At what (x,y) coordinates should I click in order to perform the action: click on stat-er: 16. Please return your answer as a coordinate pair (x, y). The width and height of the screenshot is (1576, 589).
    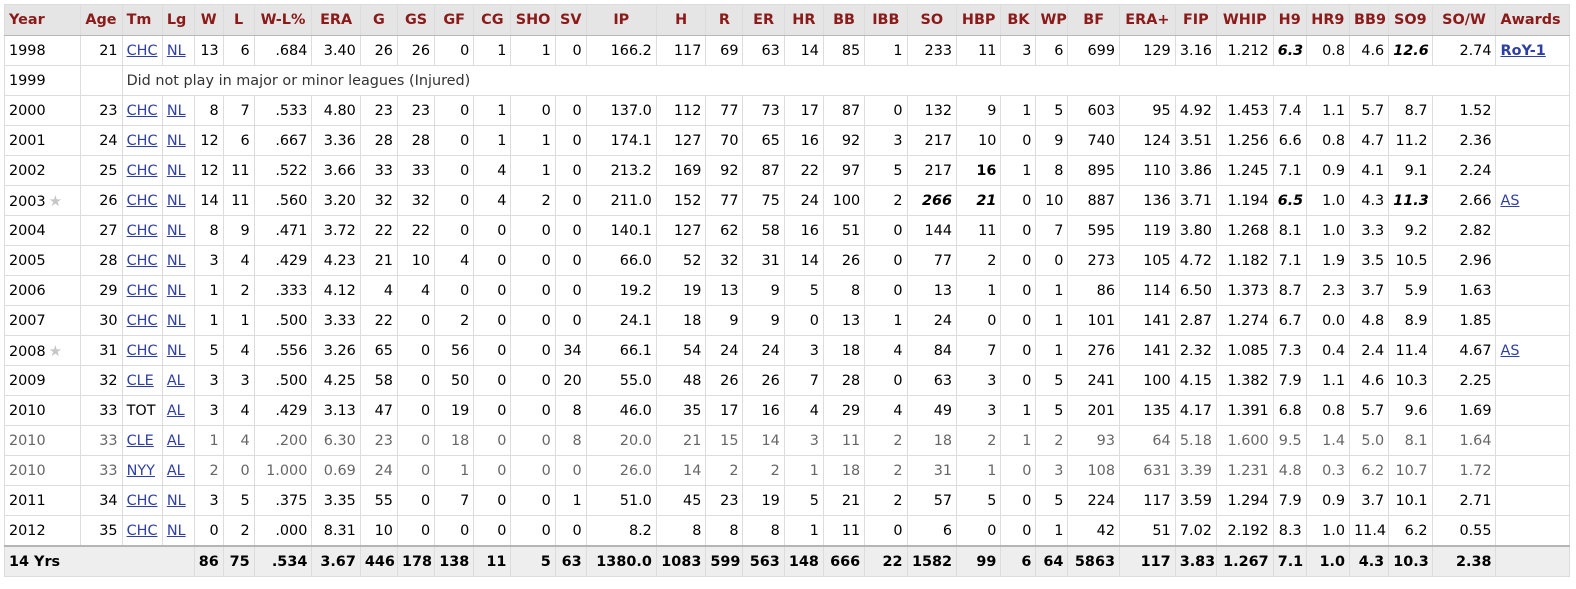
    Looking at the image, I should click on (763, 410).